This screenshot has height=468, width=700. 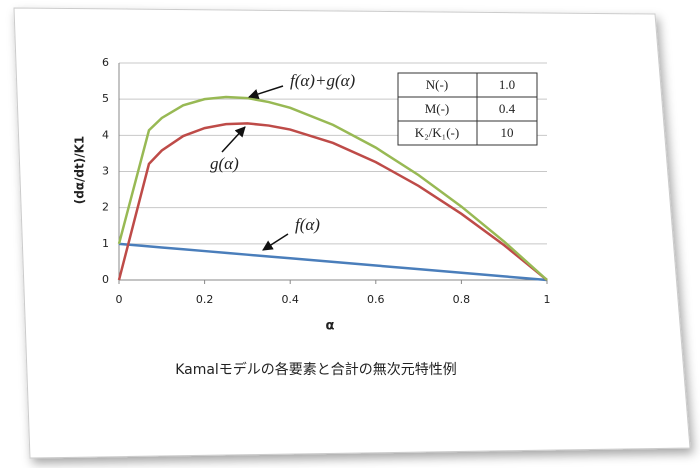 What do you see at coordinates (307, 224) in the screenshot?
I see `annotation: f(α)` at bounding box center [307, 224].